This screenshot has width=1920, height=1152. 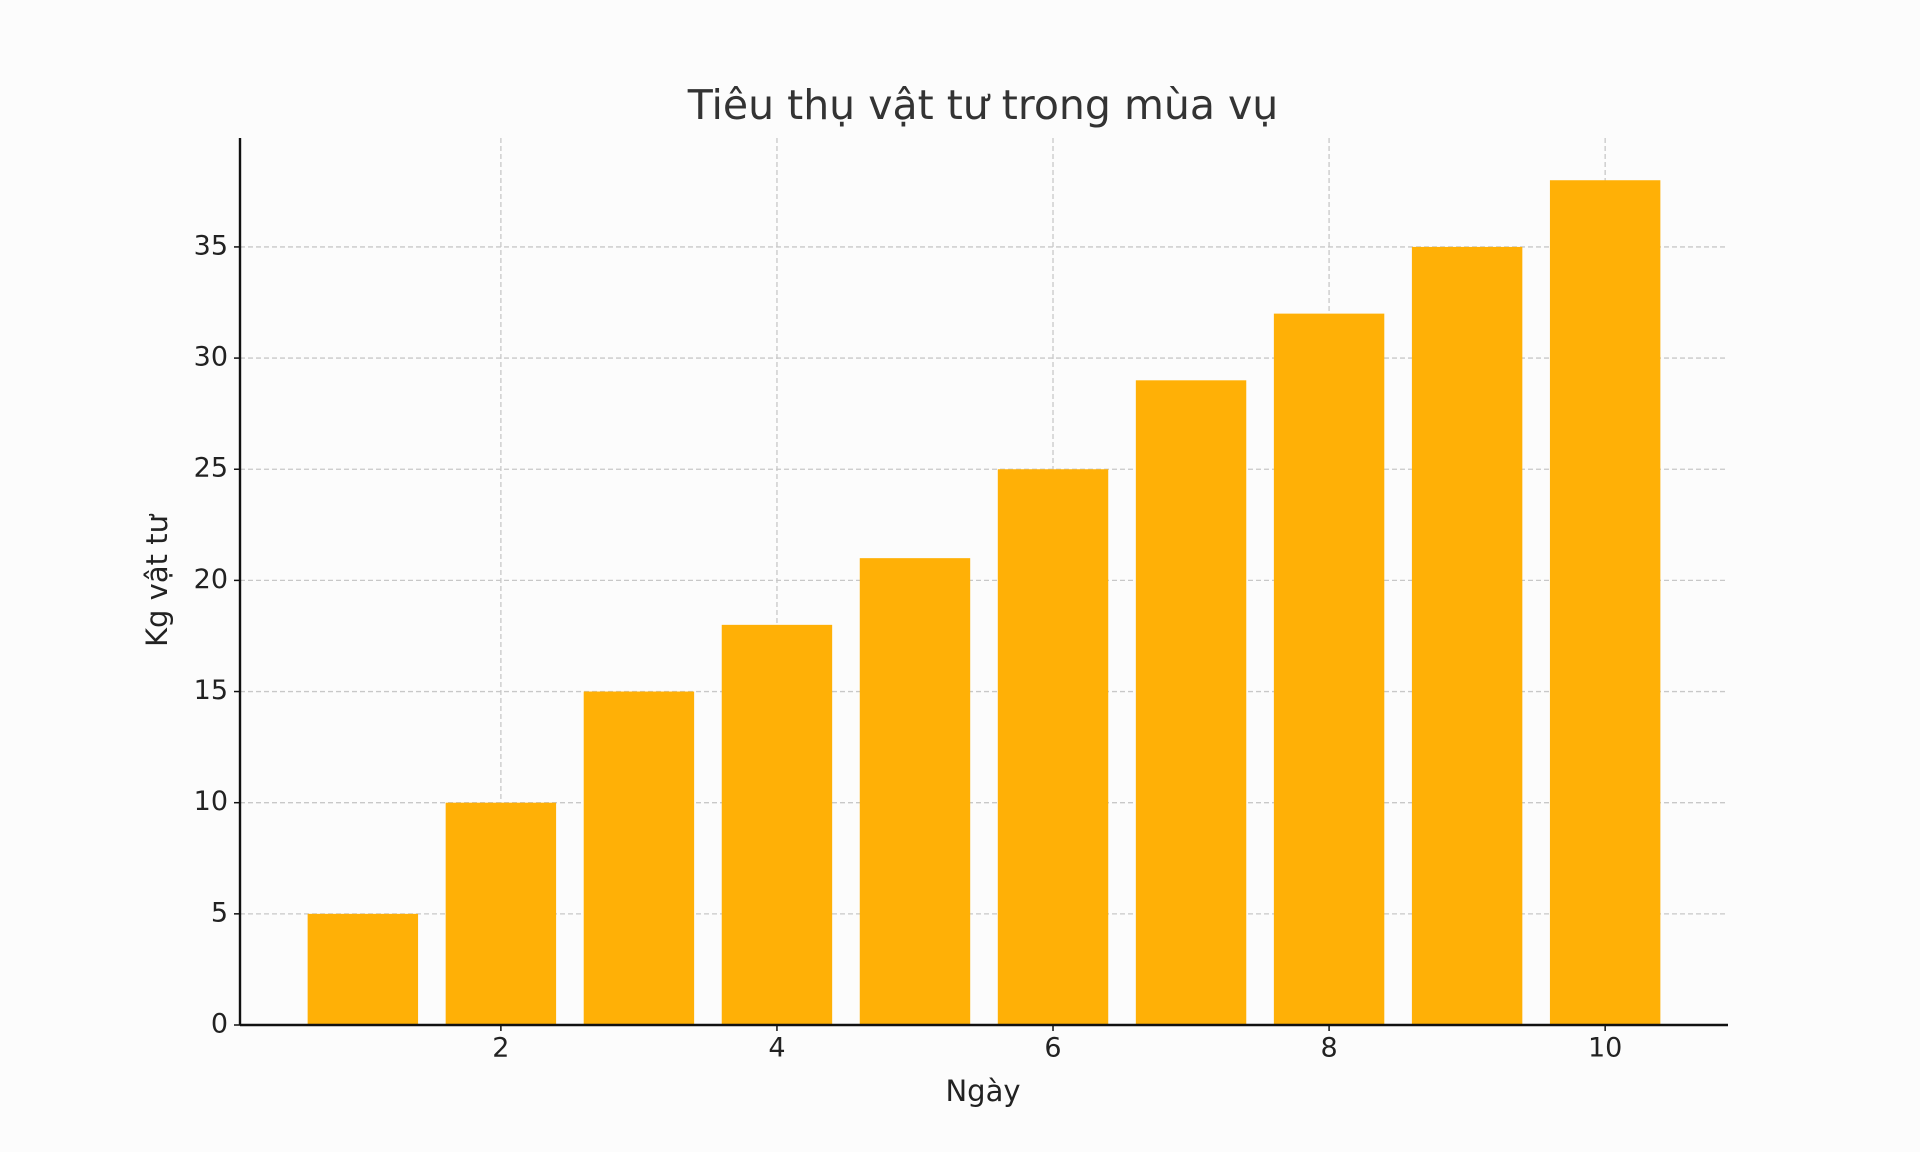 I want to click on x-tick-label: 2, so click(x=500, y=1048).